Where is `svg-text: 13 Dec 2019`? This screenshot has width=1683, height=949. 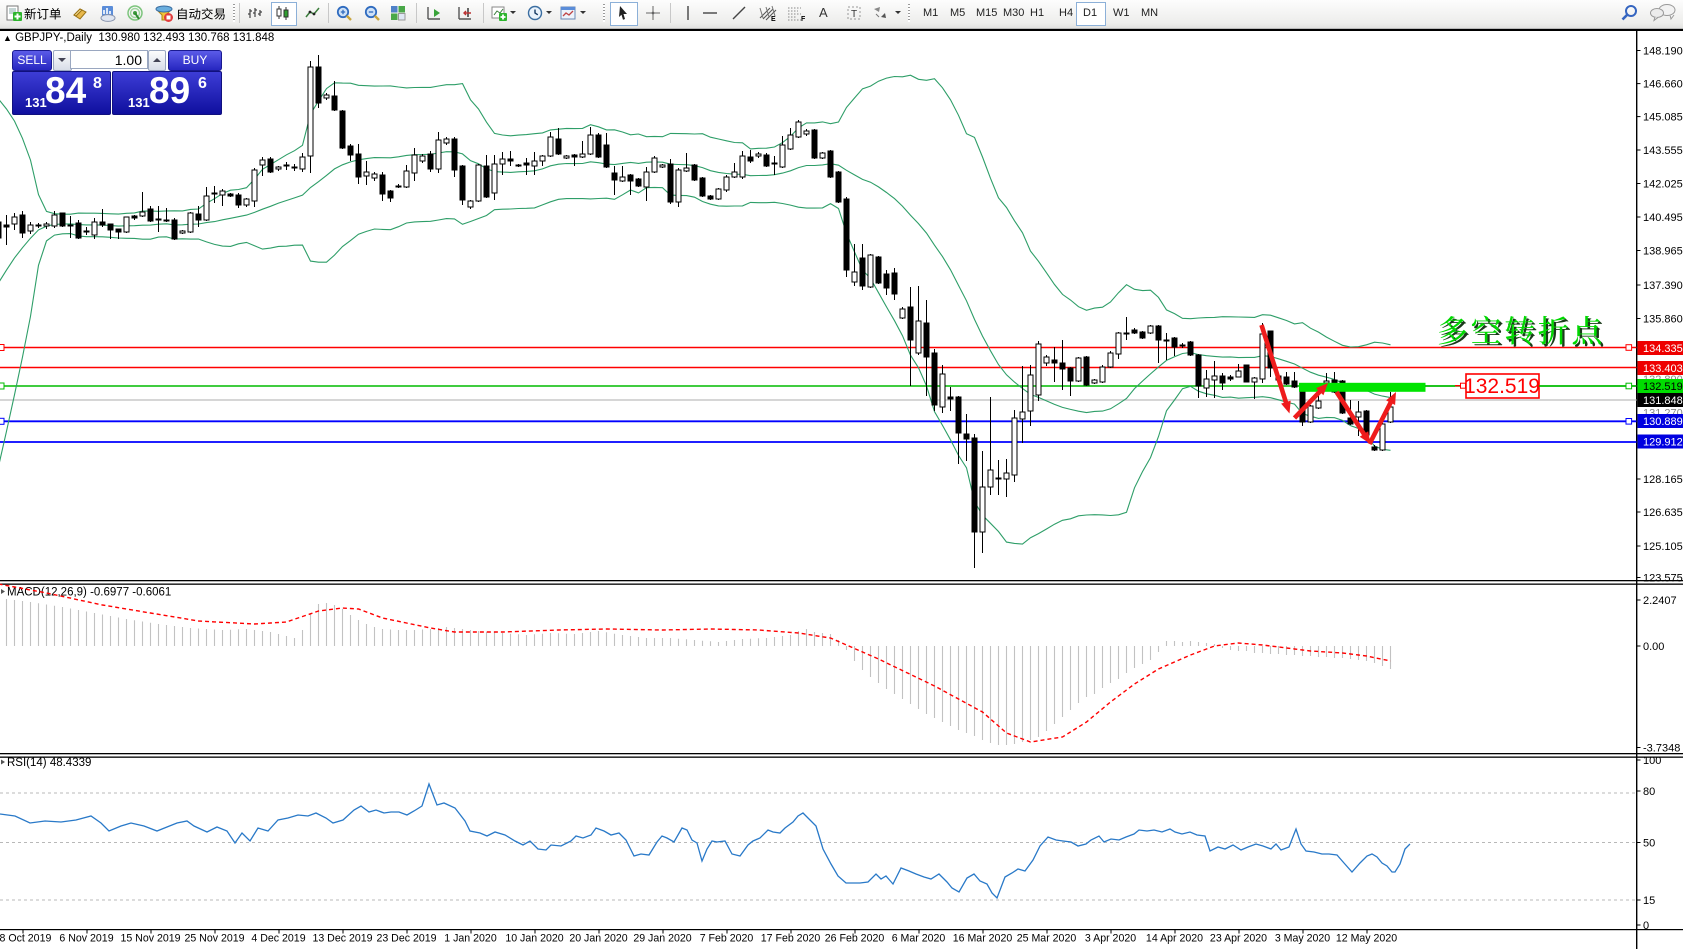
svg-text: 13 Dec 2019 is located at coordinates (342, 939).